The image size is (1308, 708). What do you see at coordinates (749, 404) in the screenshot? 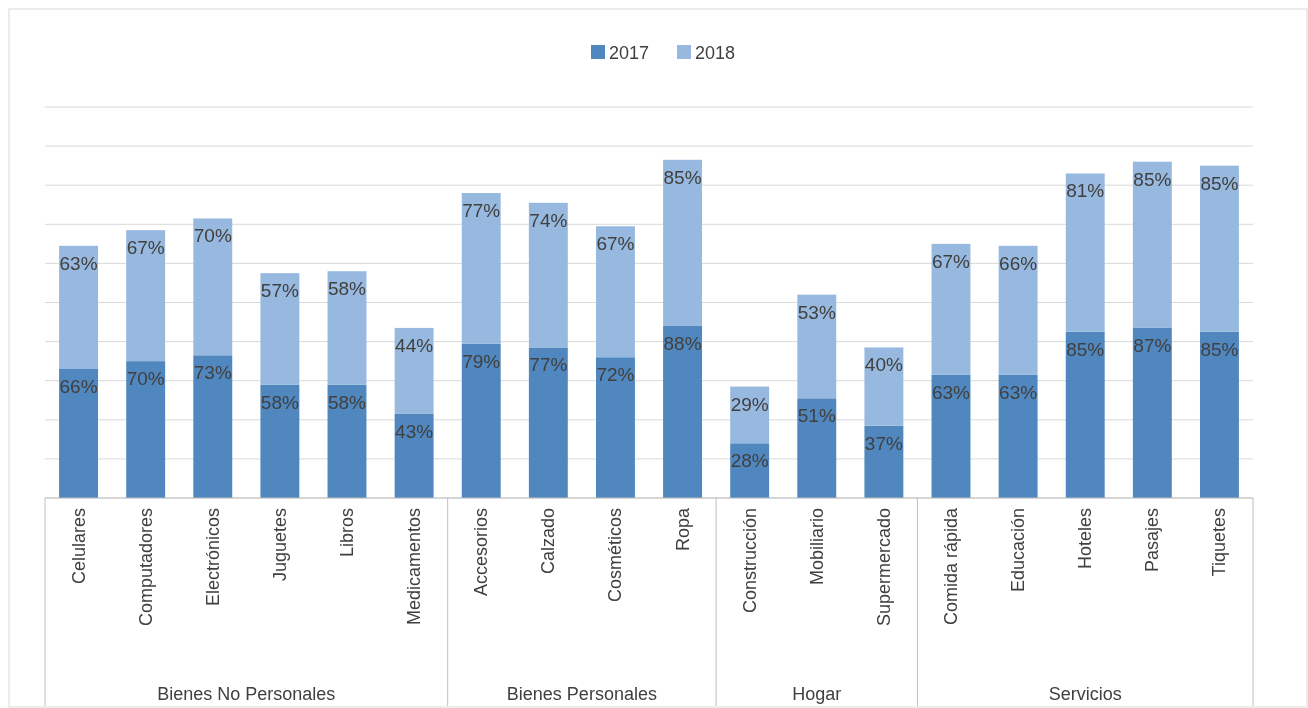
I see `data-label: 29%` at bounding box center [749, 404].